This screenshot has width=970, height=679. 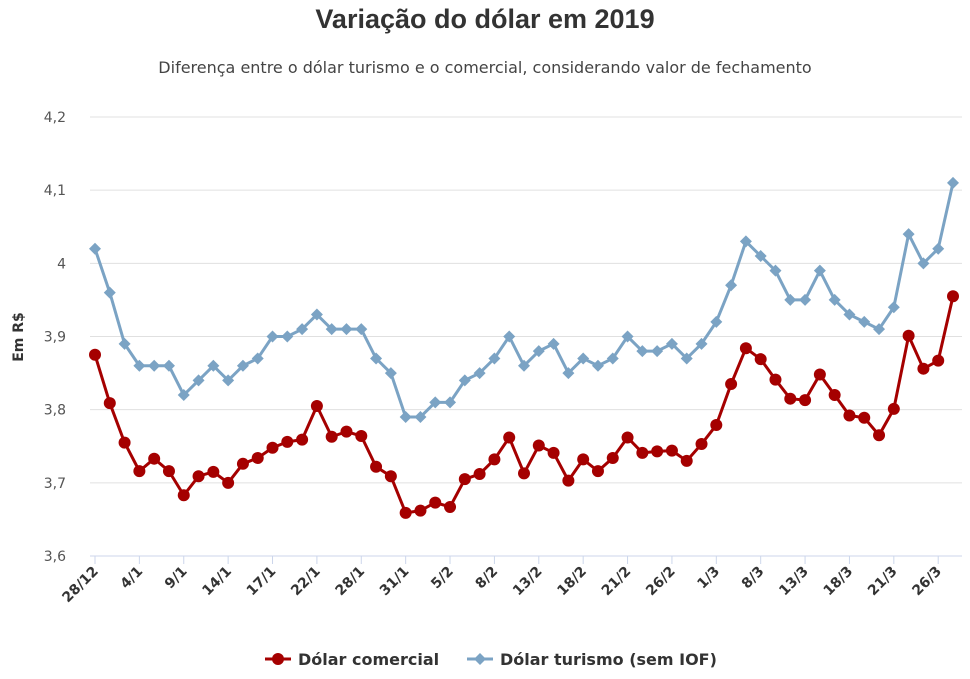 I want to click on chart-title: Variação do dólar em 2019, so click(x=485, y=19).